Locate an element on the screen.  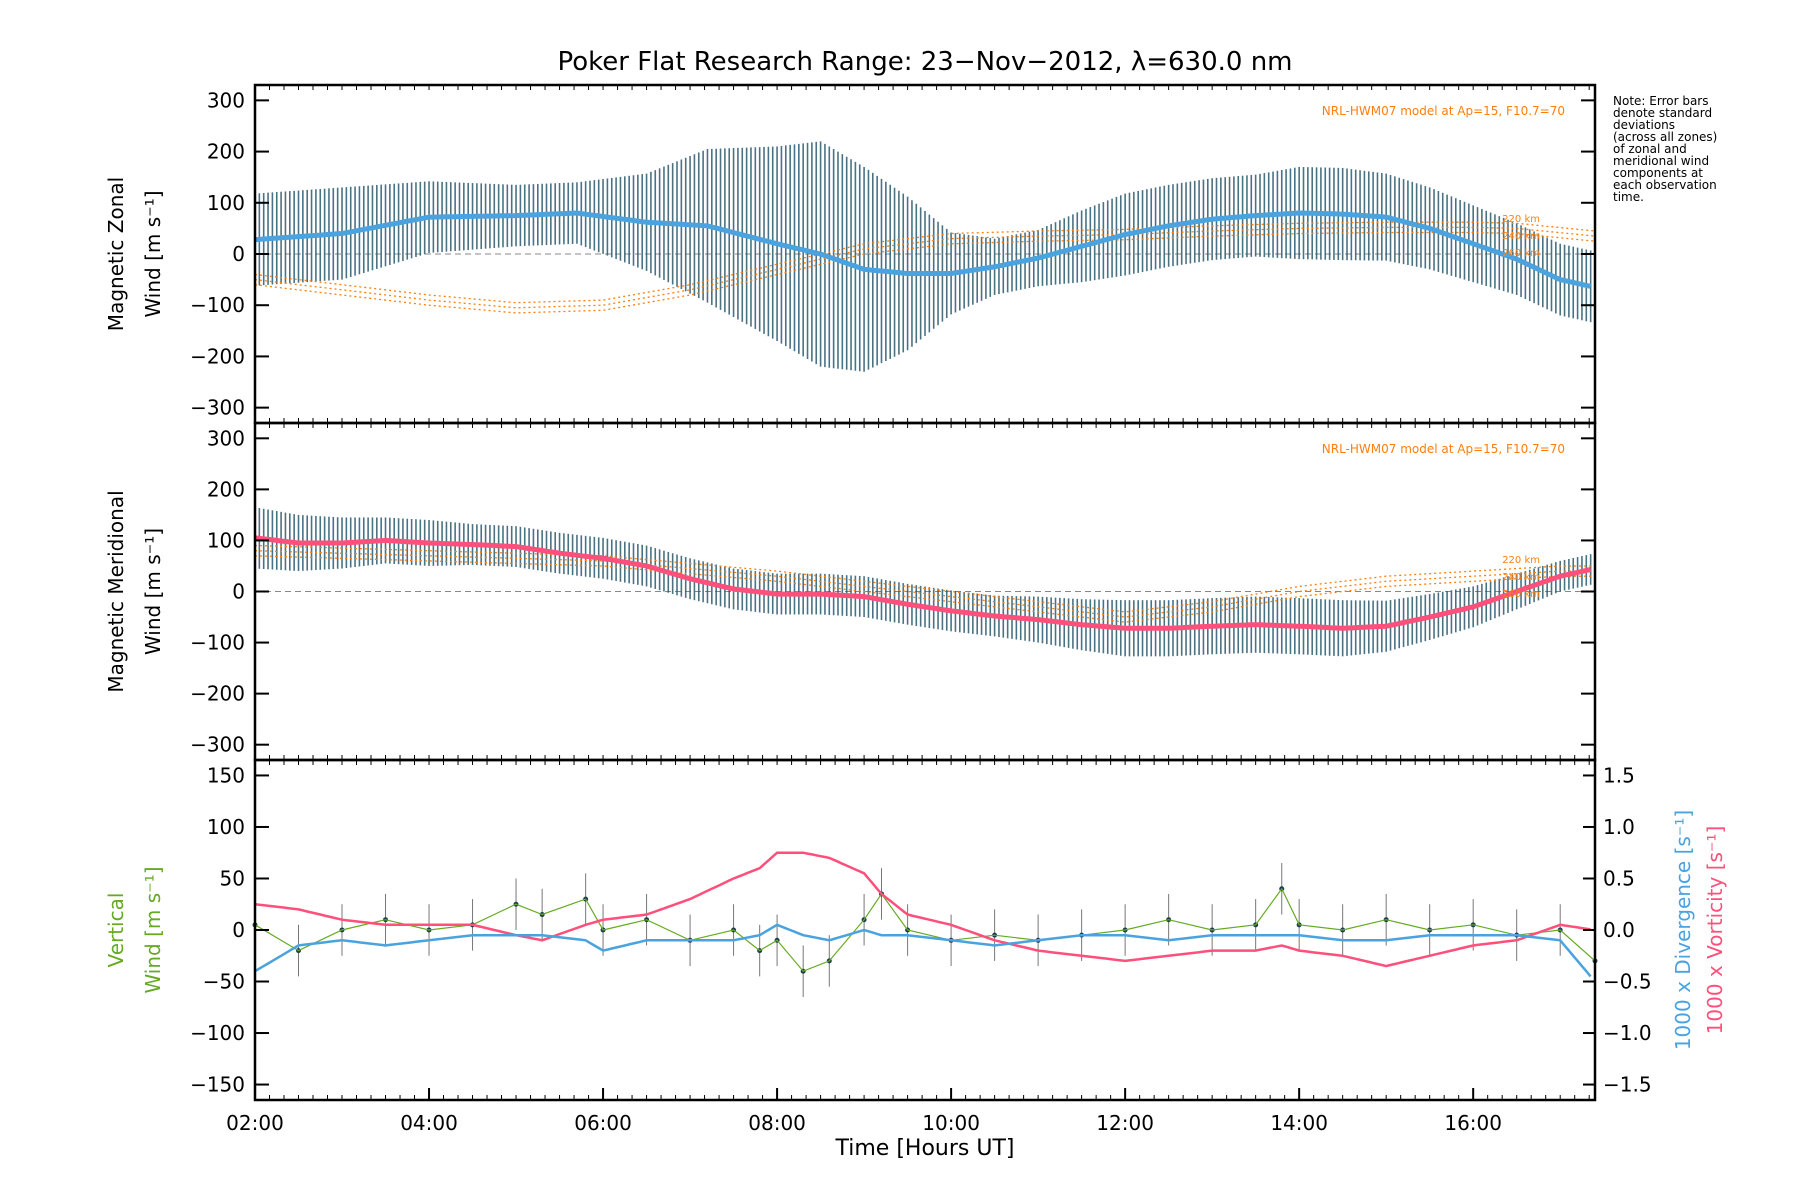
y2-tick-label: 1.5 is located at coordinates (1619, 775).